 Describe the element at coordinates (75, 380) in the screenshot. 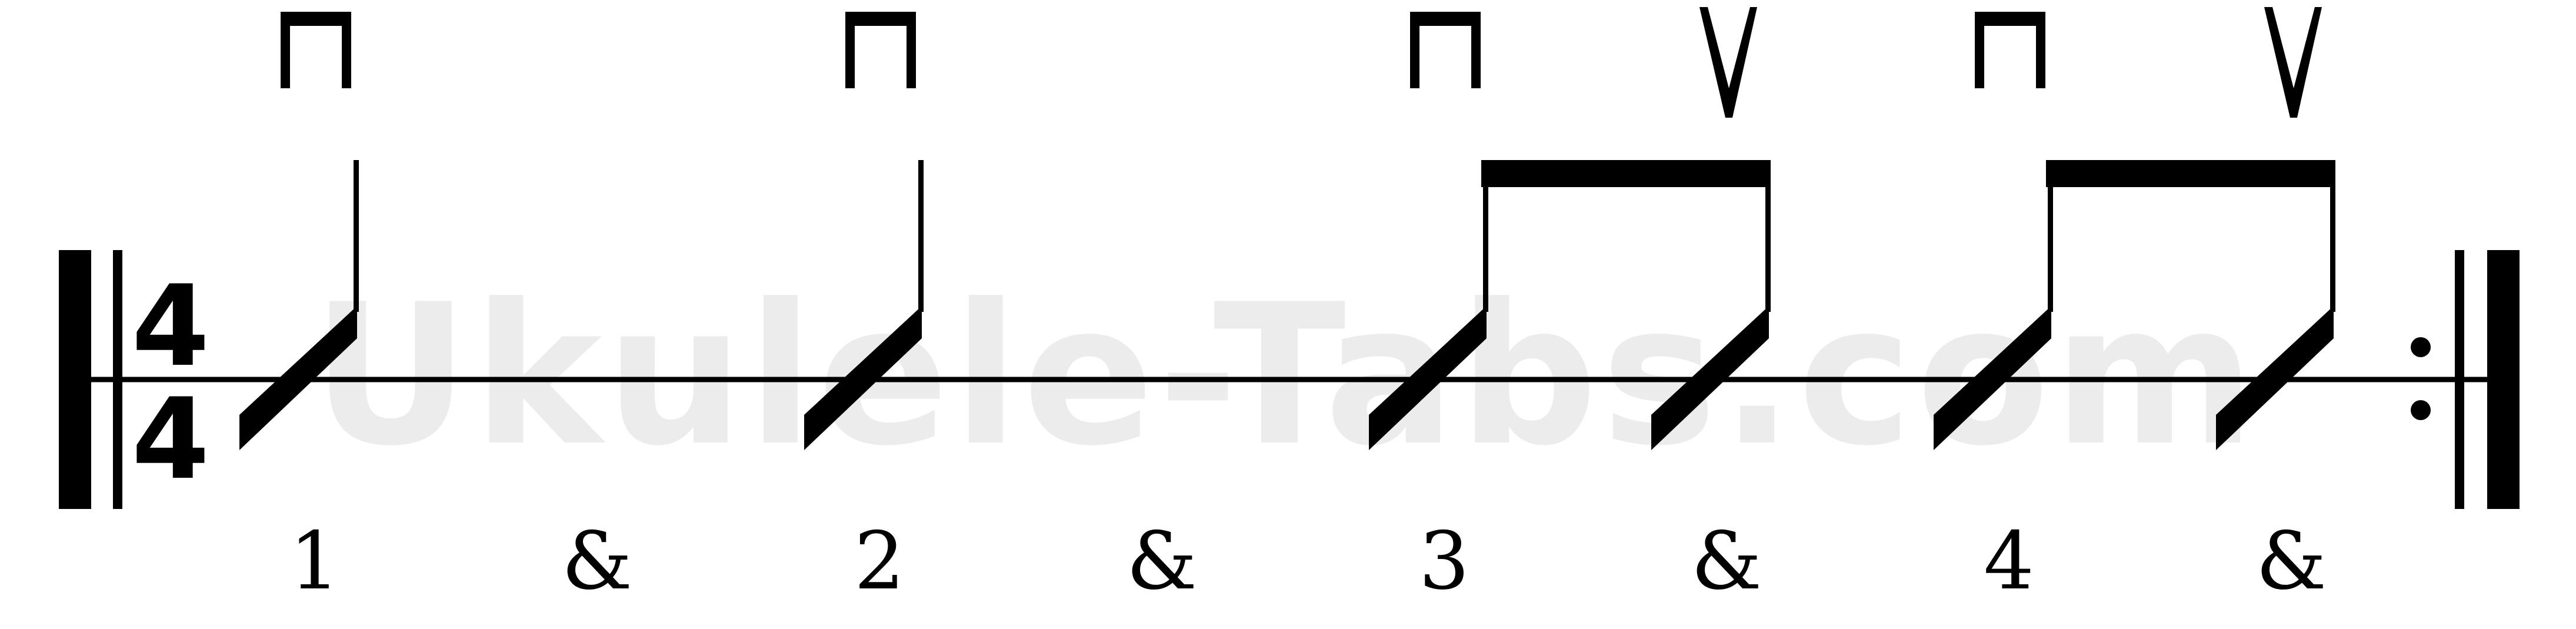

I see `start-thick-barline` at that location.